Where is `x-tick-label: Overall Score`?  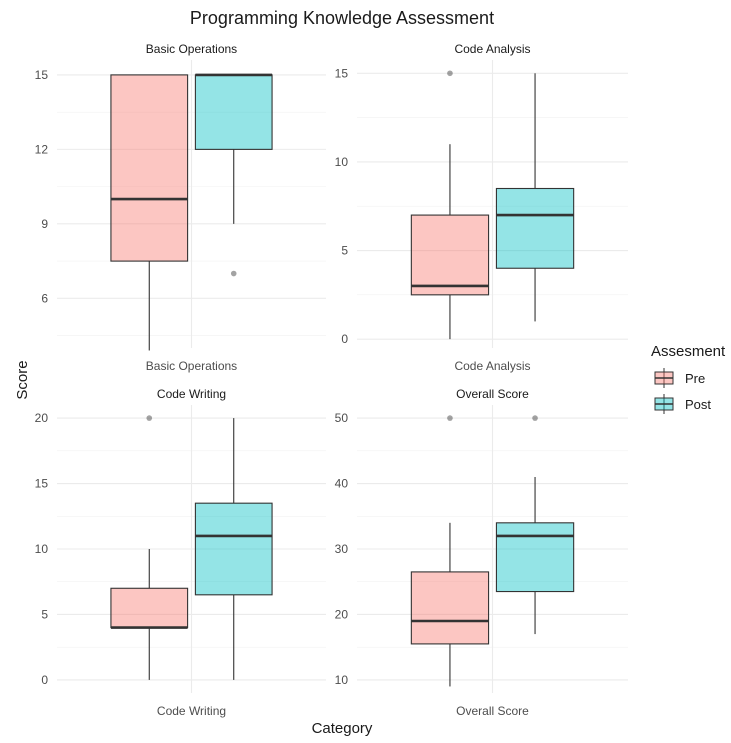 x-tick-label: Overall Score is located at coordinates (492, 711).